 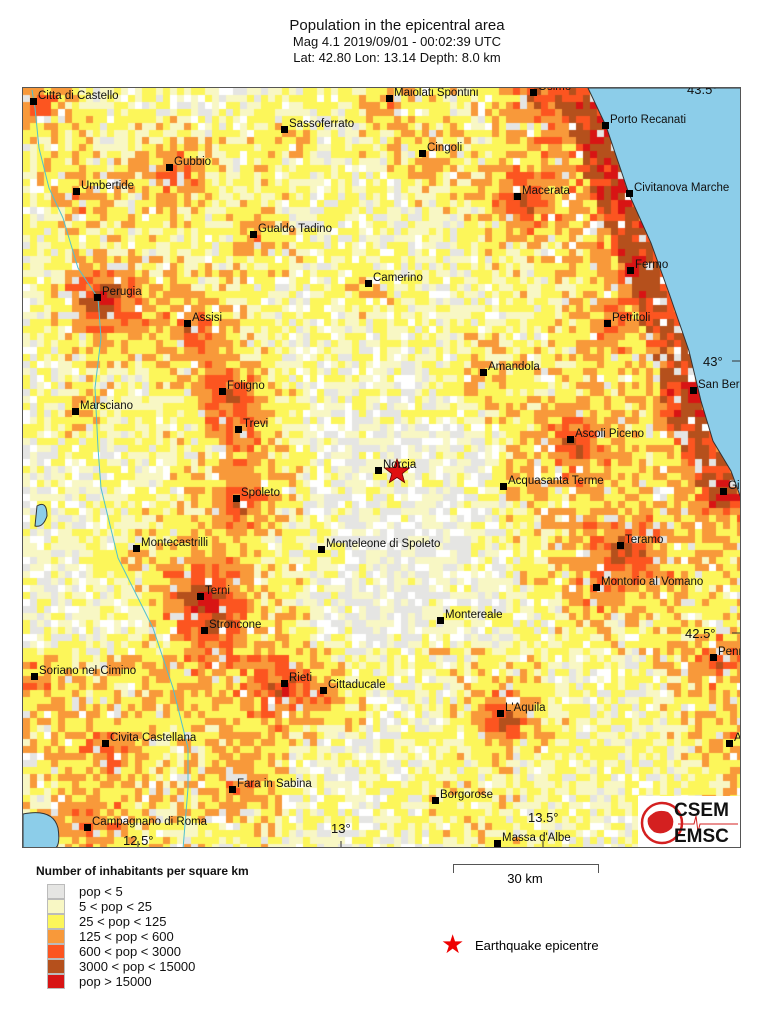 I want to click on city-name: Maiolati Spontini, so click(x=436, y=93).